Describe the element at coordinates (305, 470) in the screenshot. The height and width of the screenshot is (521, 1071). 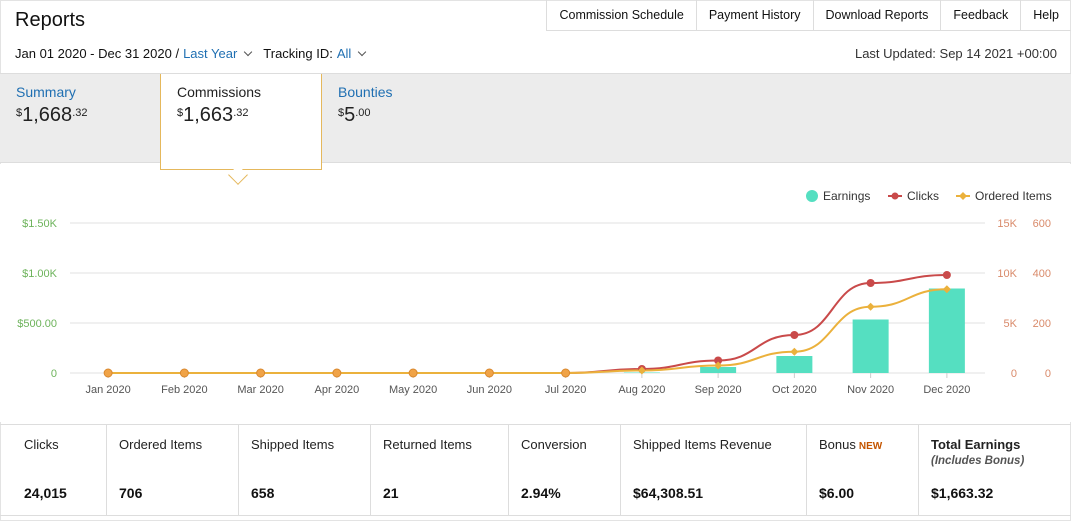
I see `stat-shipped-items: Shipped Items 658` at that location.